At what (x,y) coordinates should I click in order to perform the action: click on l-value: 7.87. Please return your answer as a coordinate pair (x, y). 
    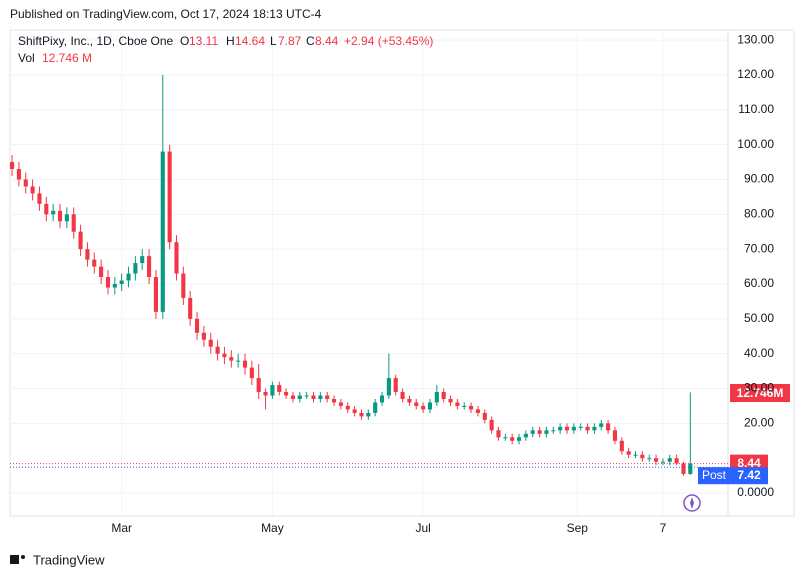
    Looking at the image, I should click on (290, 41).